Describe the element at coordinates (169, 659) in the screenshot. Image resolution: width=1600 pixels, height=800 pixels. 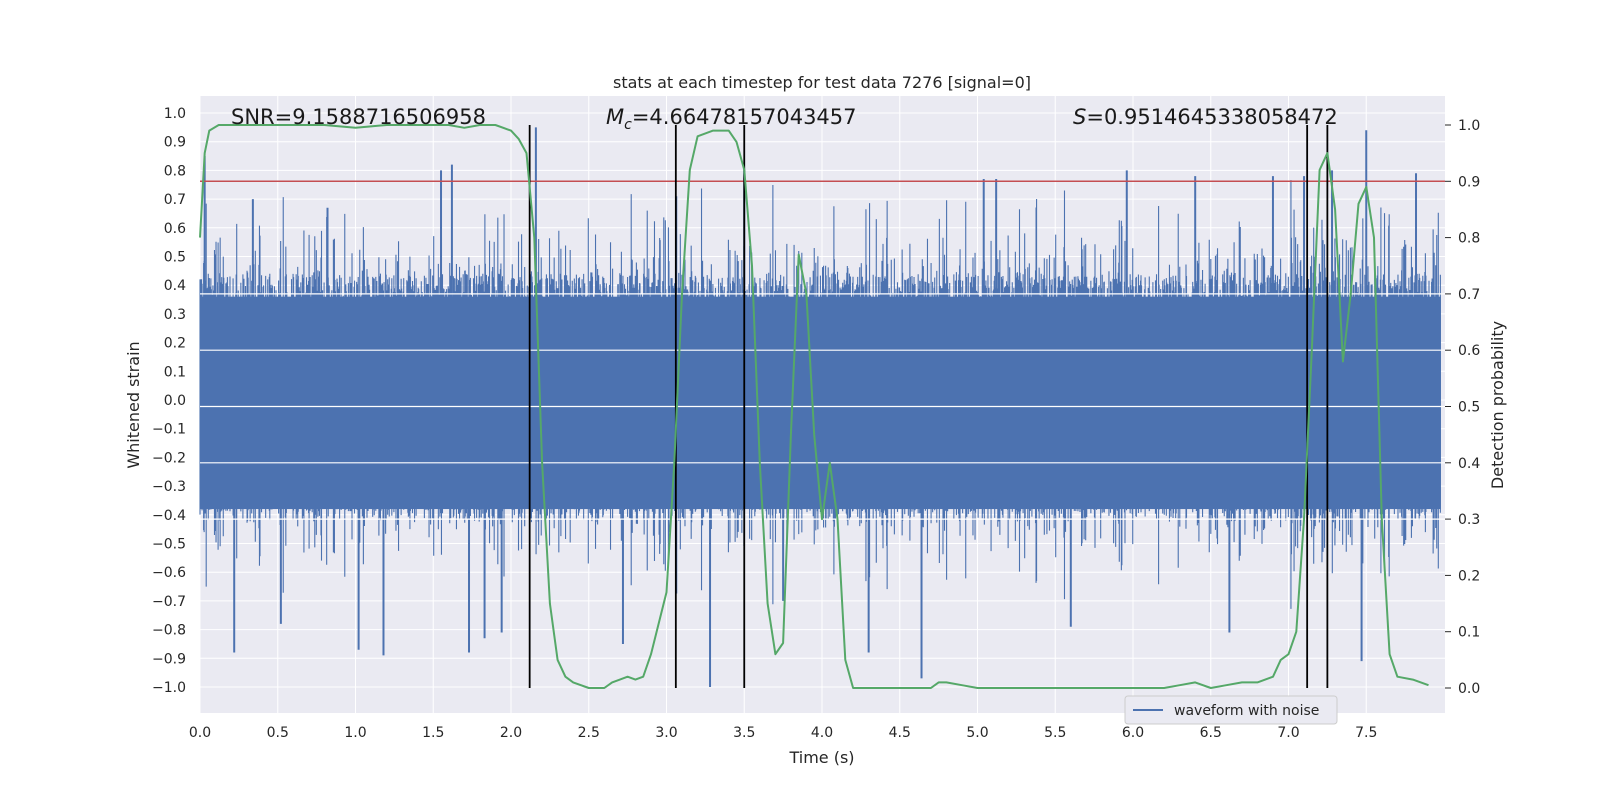
I see `y-tick-label-left: −0.9` at that location.